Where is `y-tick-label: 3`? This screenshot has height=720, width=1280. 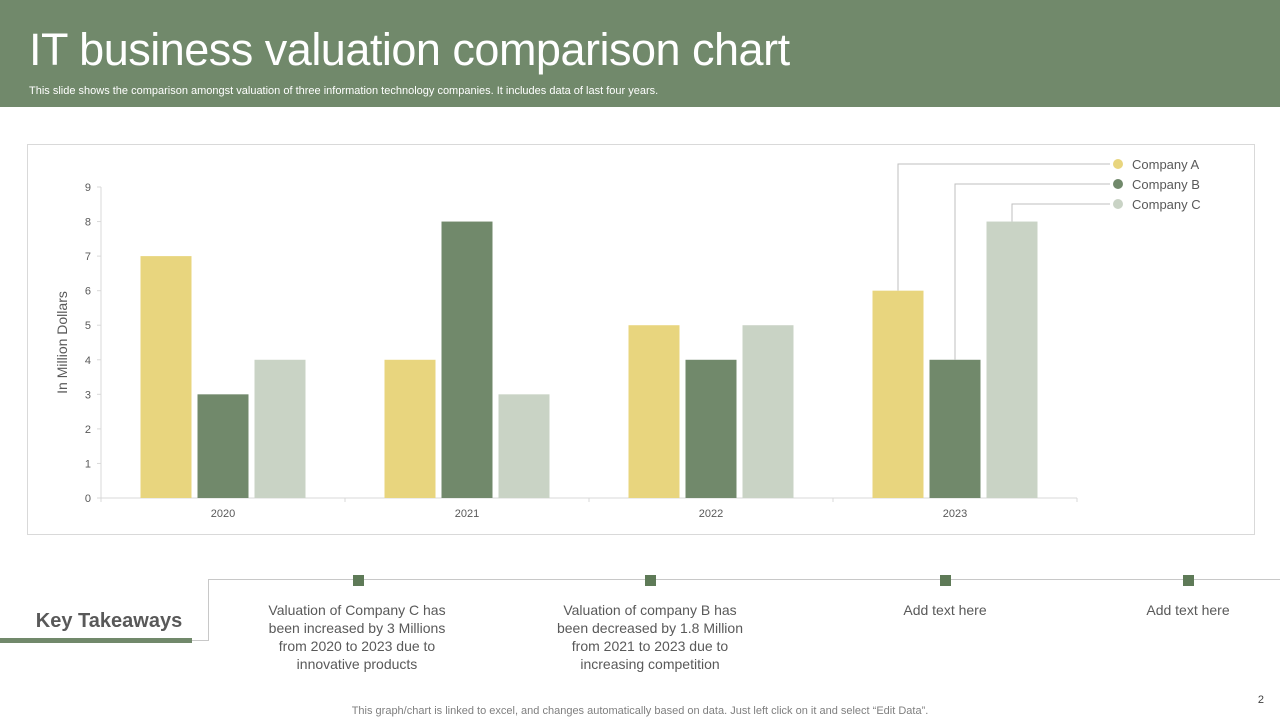 y-tick-label: 3 is located at coordinates (88, 395).